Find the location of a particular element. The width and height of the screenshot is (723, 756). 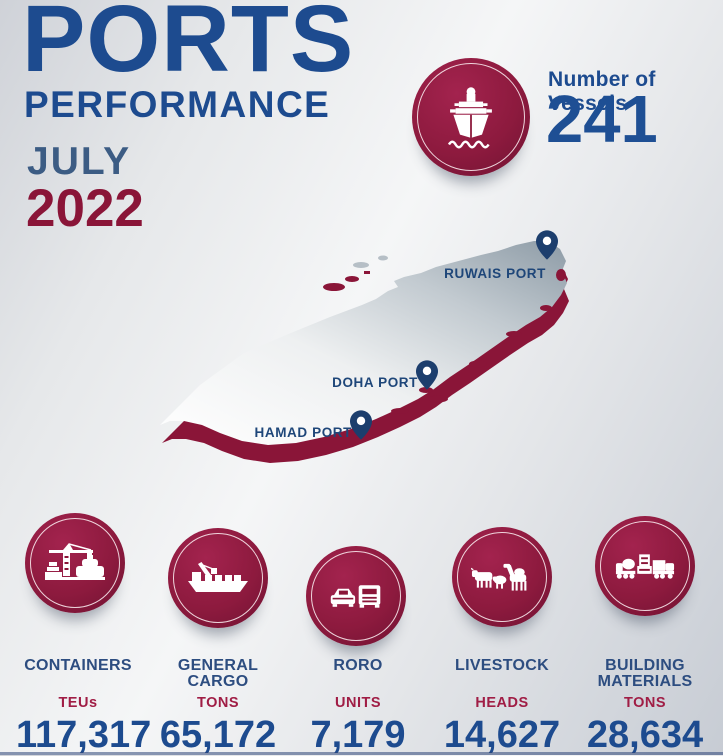

stat-label: GENERAL CARGO is located at coordinates (218, 673).